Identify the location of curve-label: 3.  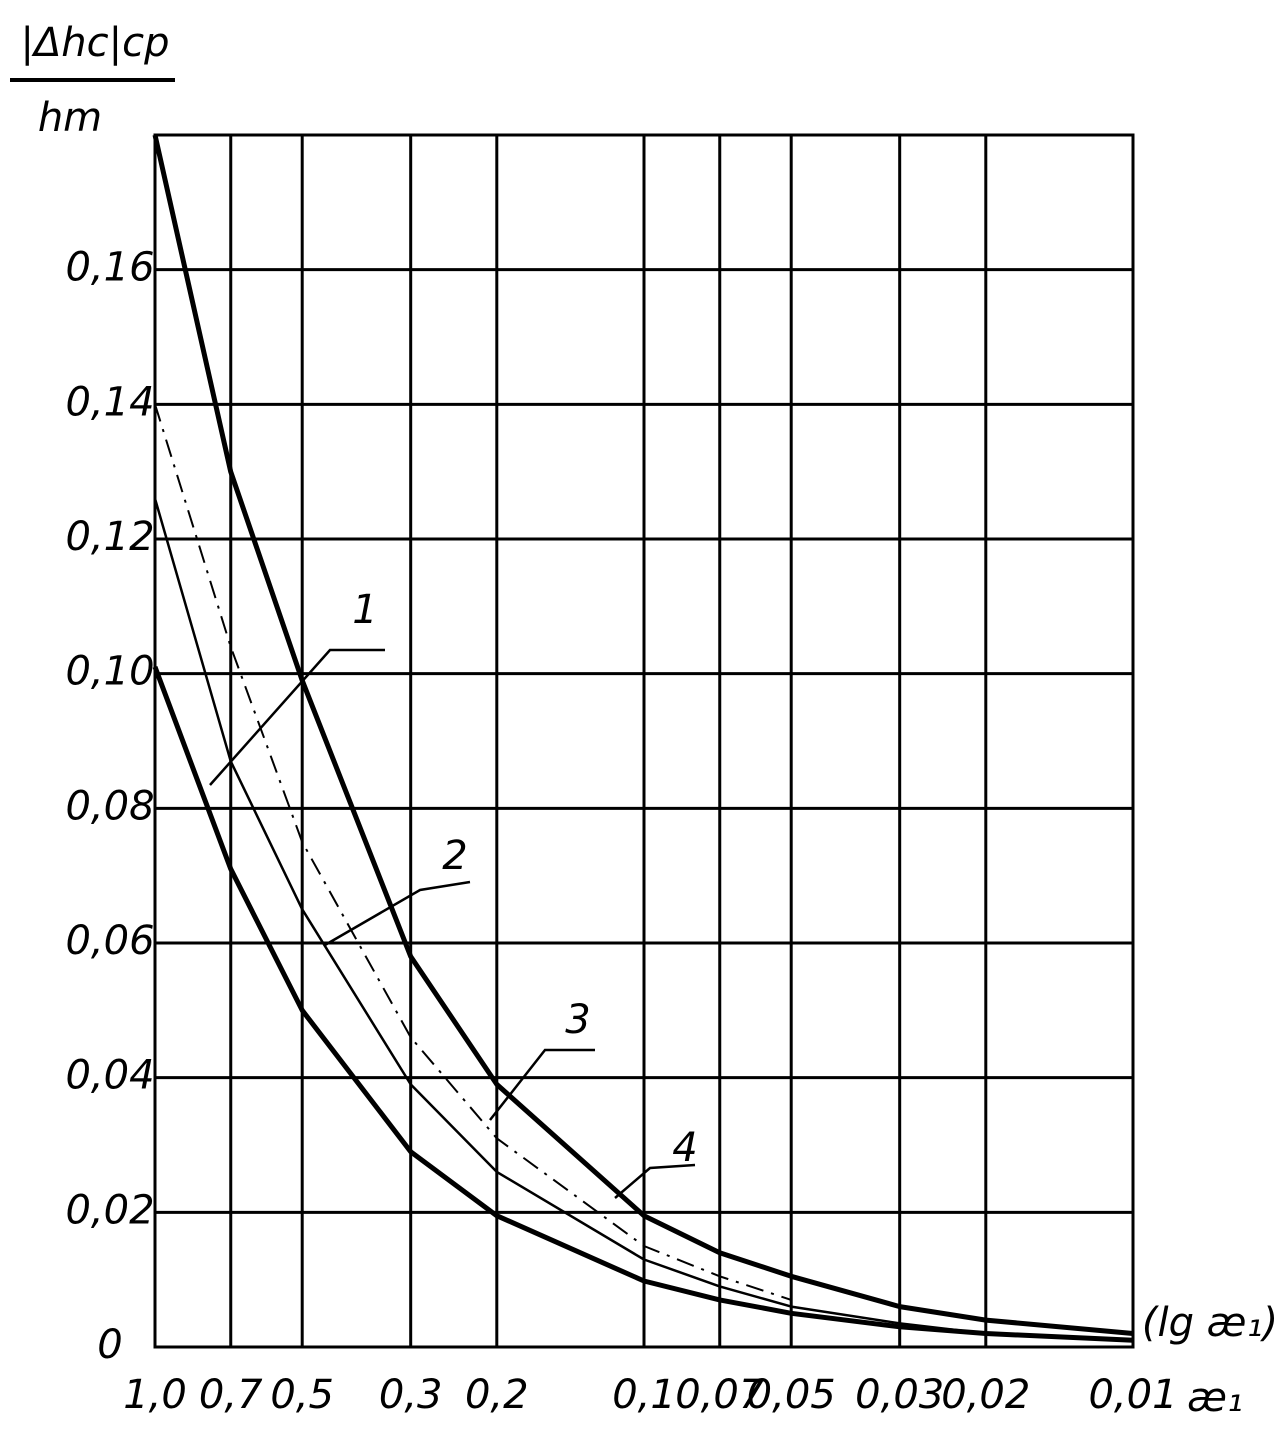
(577, 1020).